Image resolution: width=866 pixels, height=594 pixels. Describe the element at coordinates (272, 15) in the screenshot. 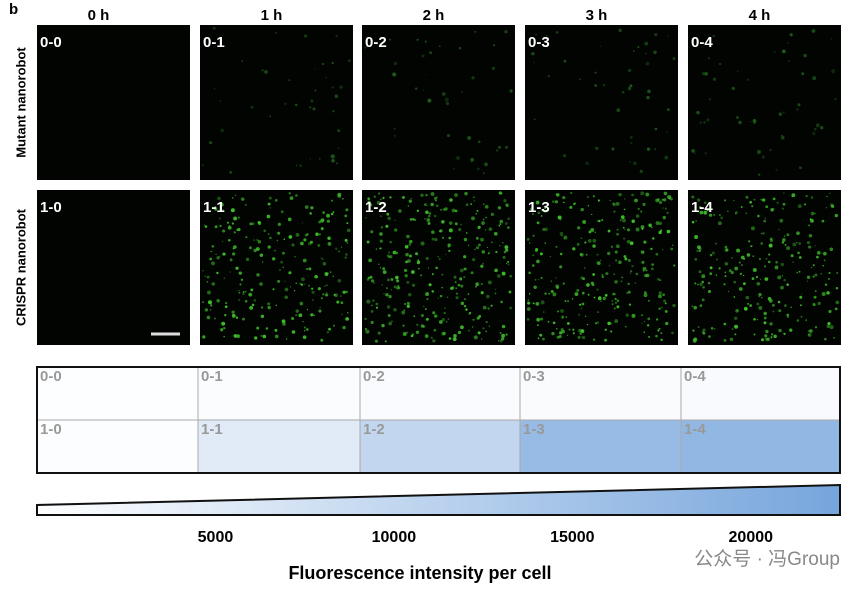

I see `column-header: 1 h` at that location.